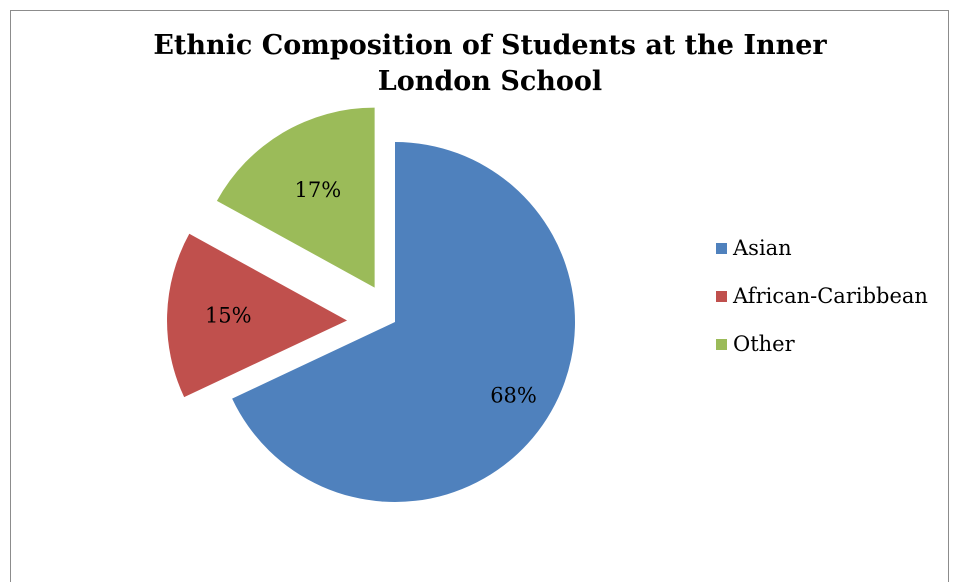 This screenshot has width=957, height=582. I want to click on legend-swatch-other, so click(721, 344).